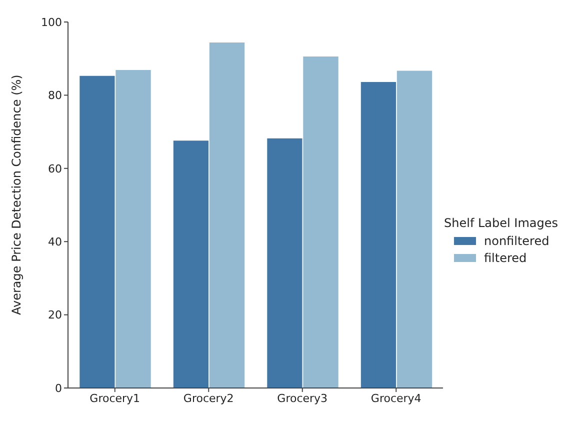  What do you see at coordinates (302, 398) in the screenshot?
I see `x-tick-label: Grocery3` at bounding box center [302, 398].